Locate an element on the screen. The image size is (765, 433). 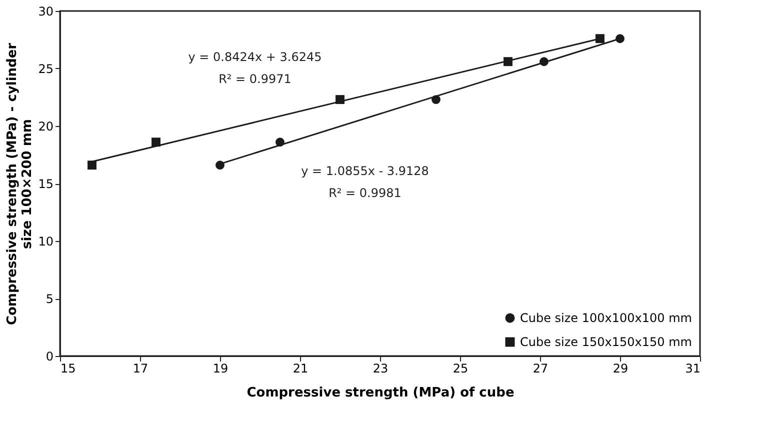
x-tick-label: 21 is located at coordinates (300, 369).